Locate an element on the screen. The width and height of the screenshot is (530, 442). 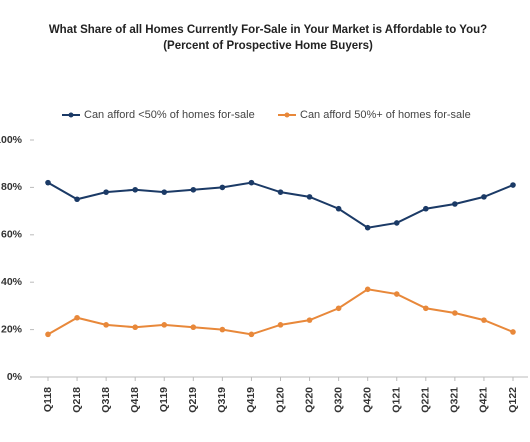
x-tick-label: Q120 is located at coordinates (280, 400).